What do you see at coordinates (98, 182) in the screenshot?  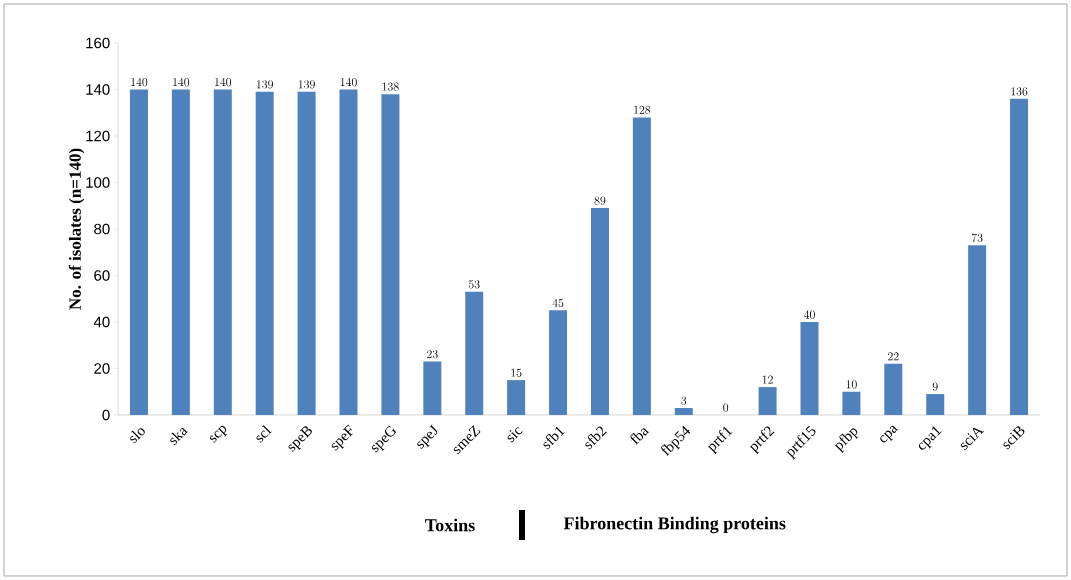 I see `y-tick-label: 100` at bounding box center [98, 182].